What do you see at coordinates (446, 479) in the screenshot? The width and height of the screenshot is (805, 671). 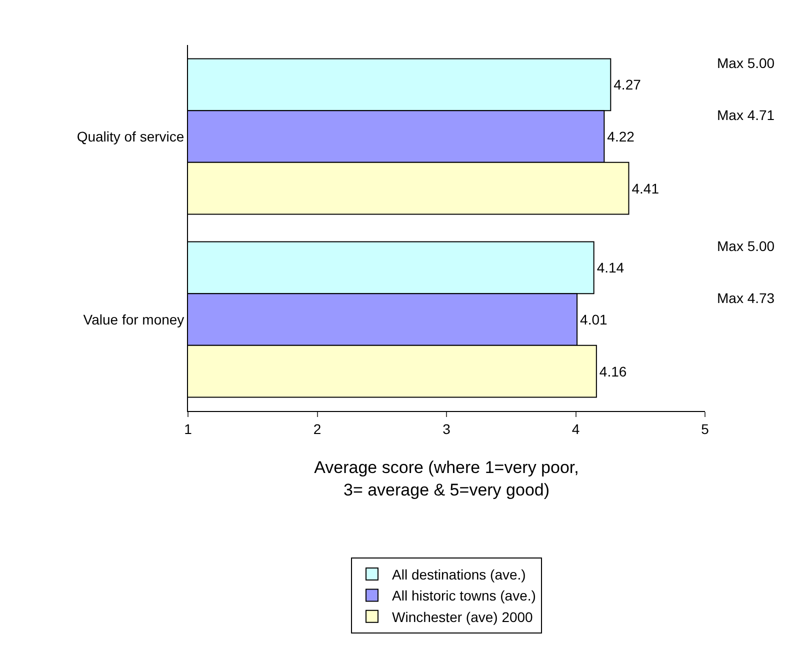 I see `x-axis-title: Average score (where 1=very poor, 3= average & 5=very good)` at bounding box center [446, 479].